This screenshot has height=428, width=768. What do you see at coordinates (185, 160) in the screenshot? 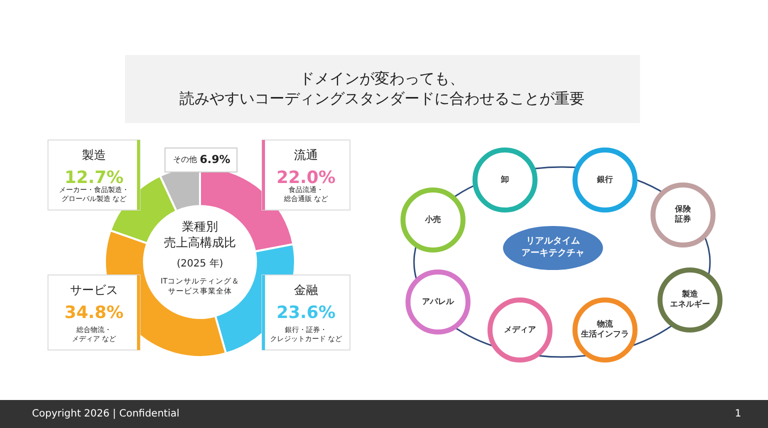
I see `slice-label: その他` at bounding box center [185, 160].